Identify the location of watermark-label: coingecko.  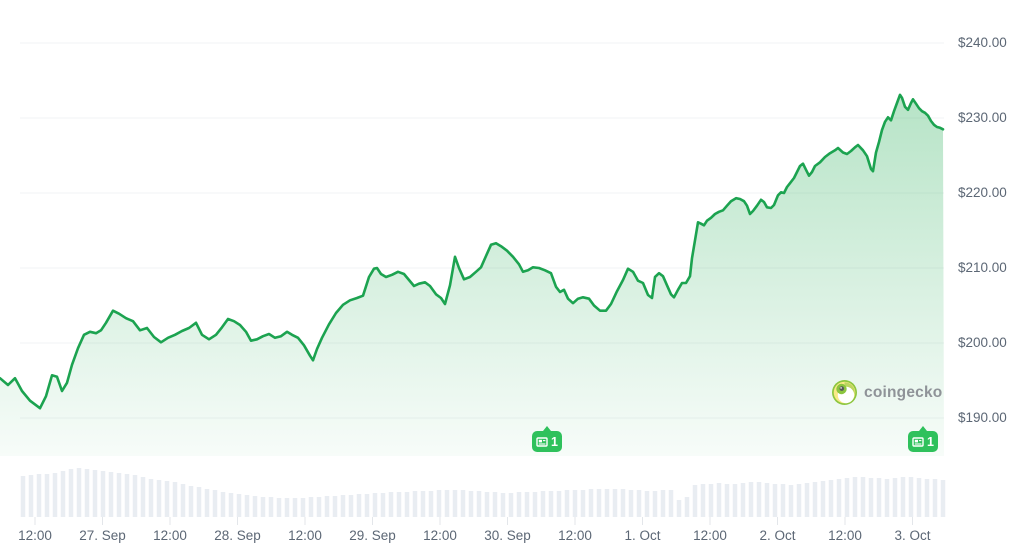
(903, 392).